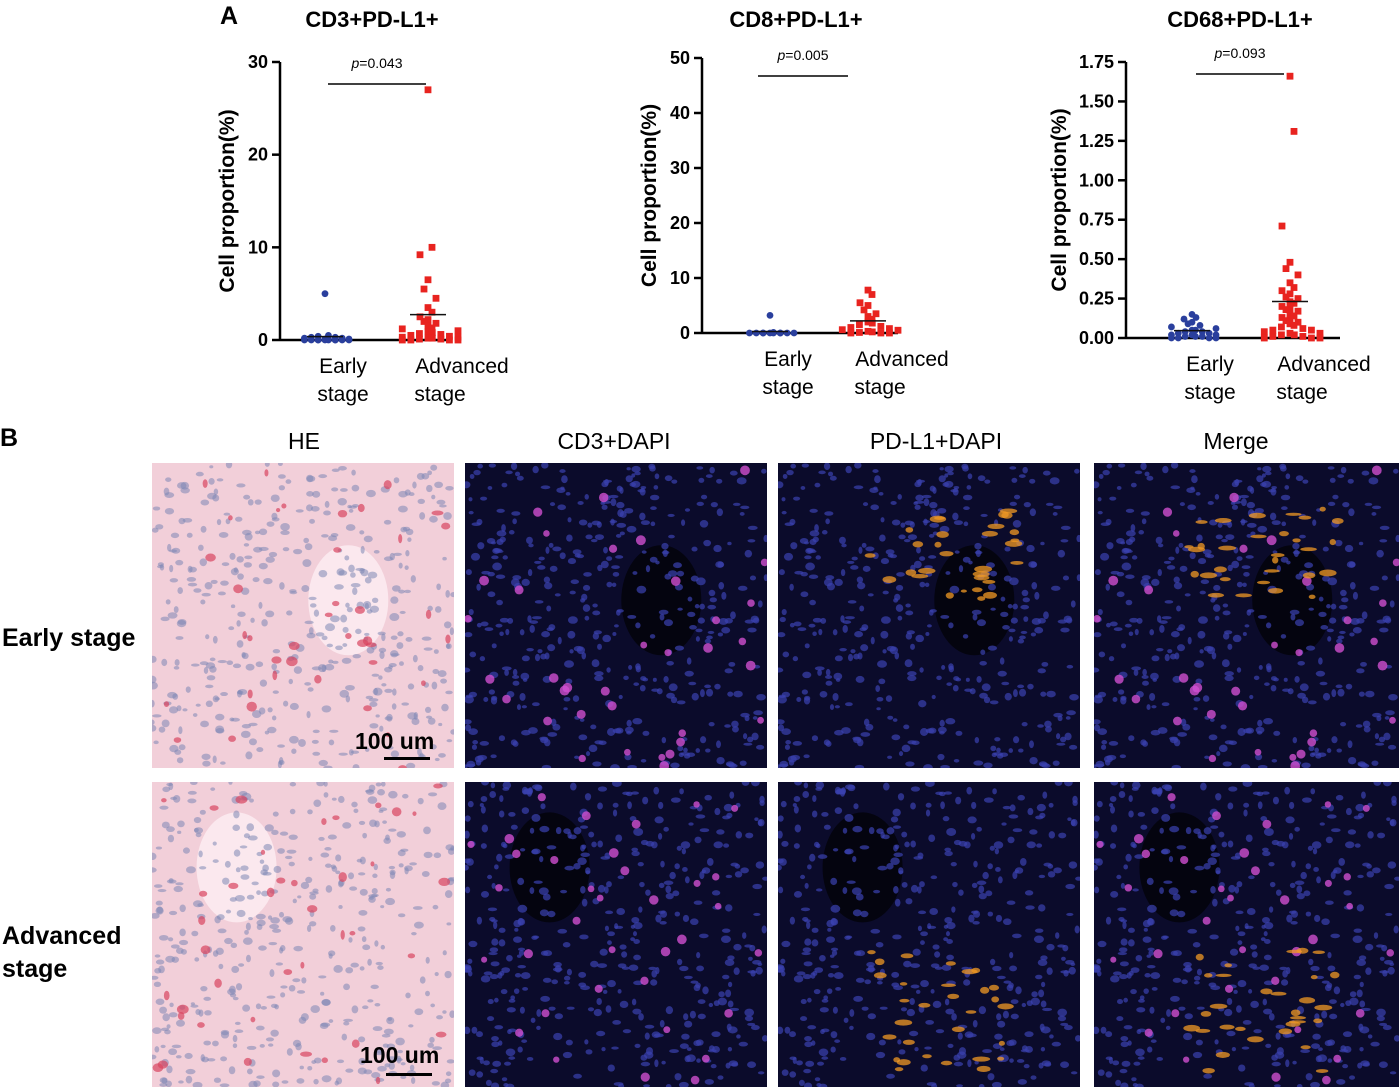  What do you see at coordinates (1096, 180) in the screenshot?
I see `y-tick-label: 1.00` at bounding box center [1096, 180].